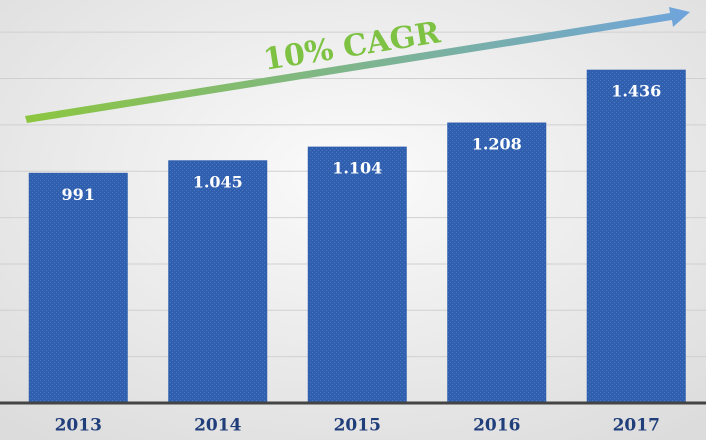  I want to click on data-label: 1.104, so click(357, 168).